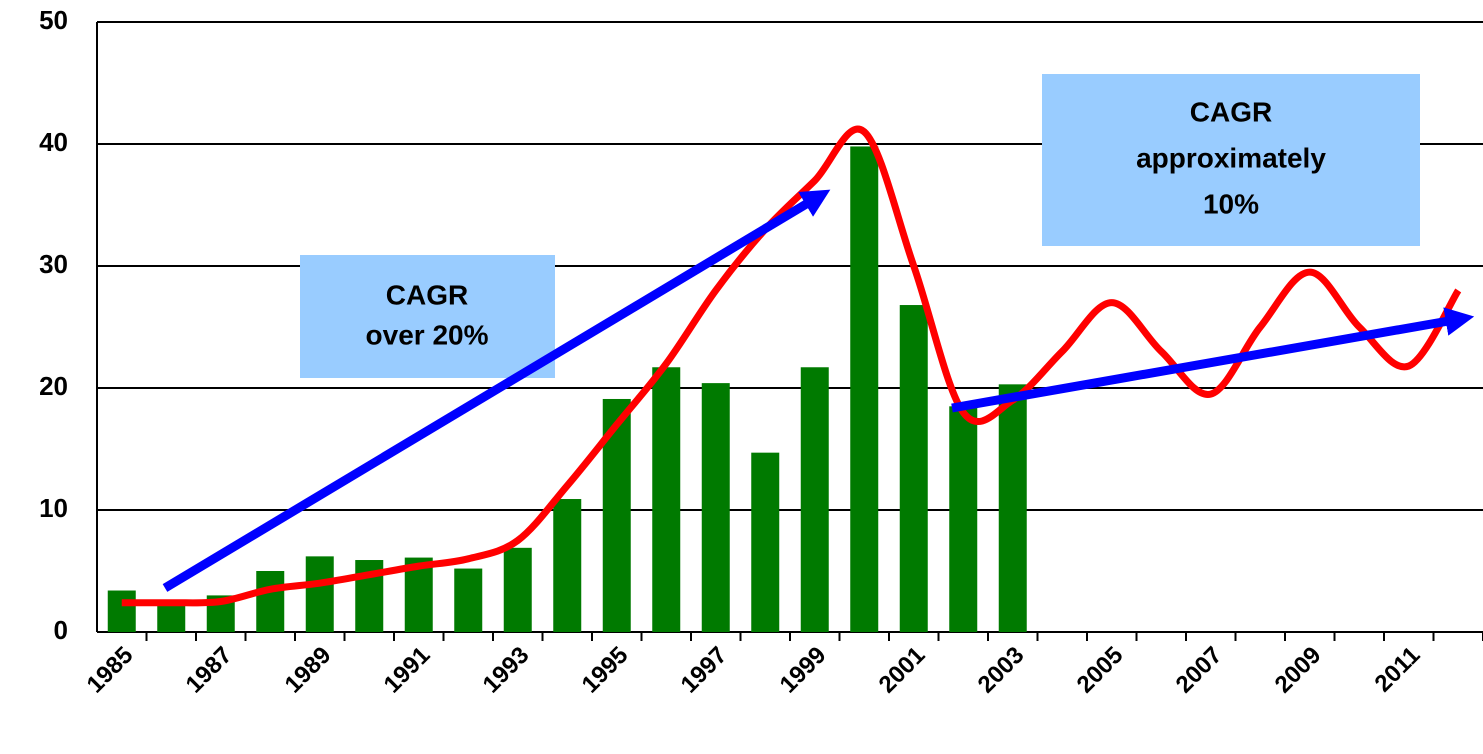  I want to click on x-tick-label: 1987, so click(209, 670).